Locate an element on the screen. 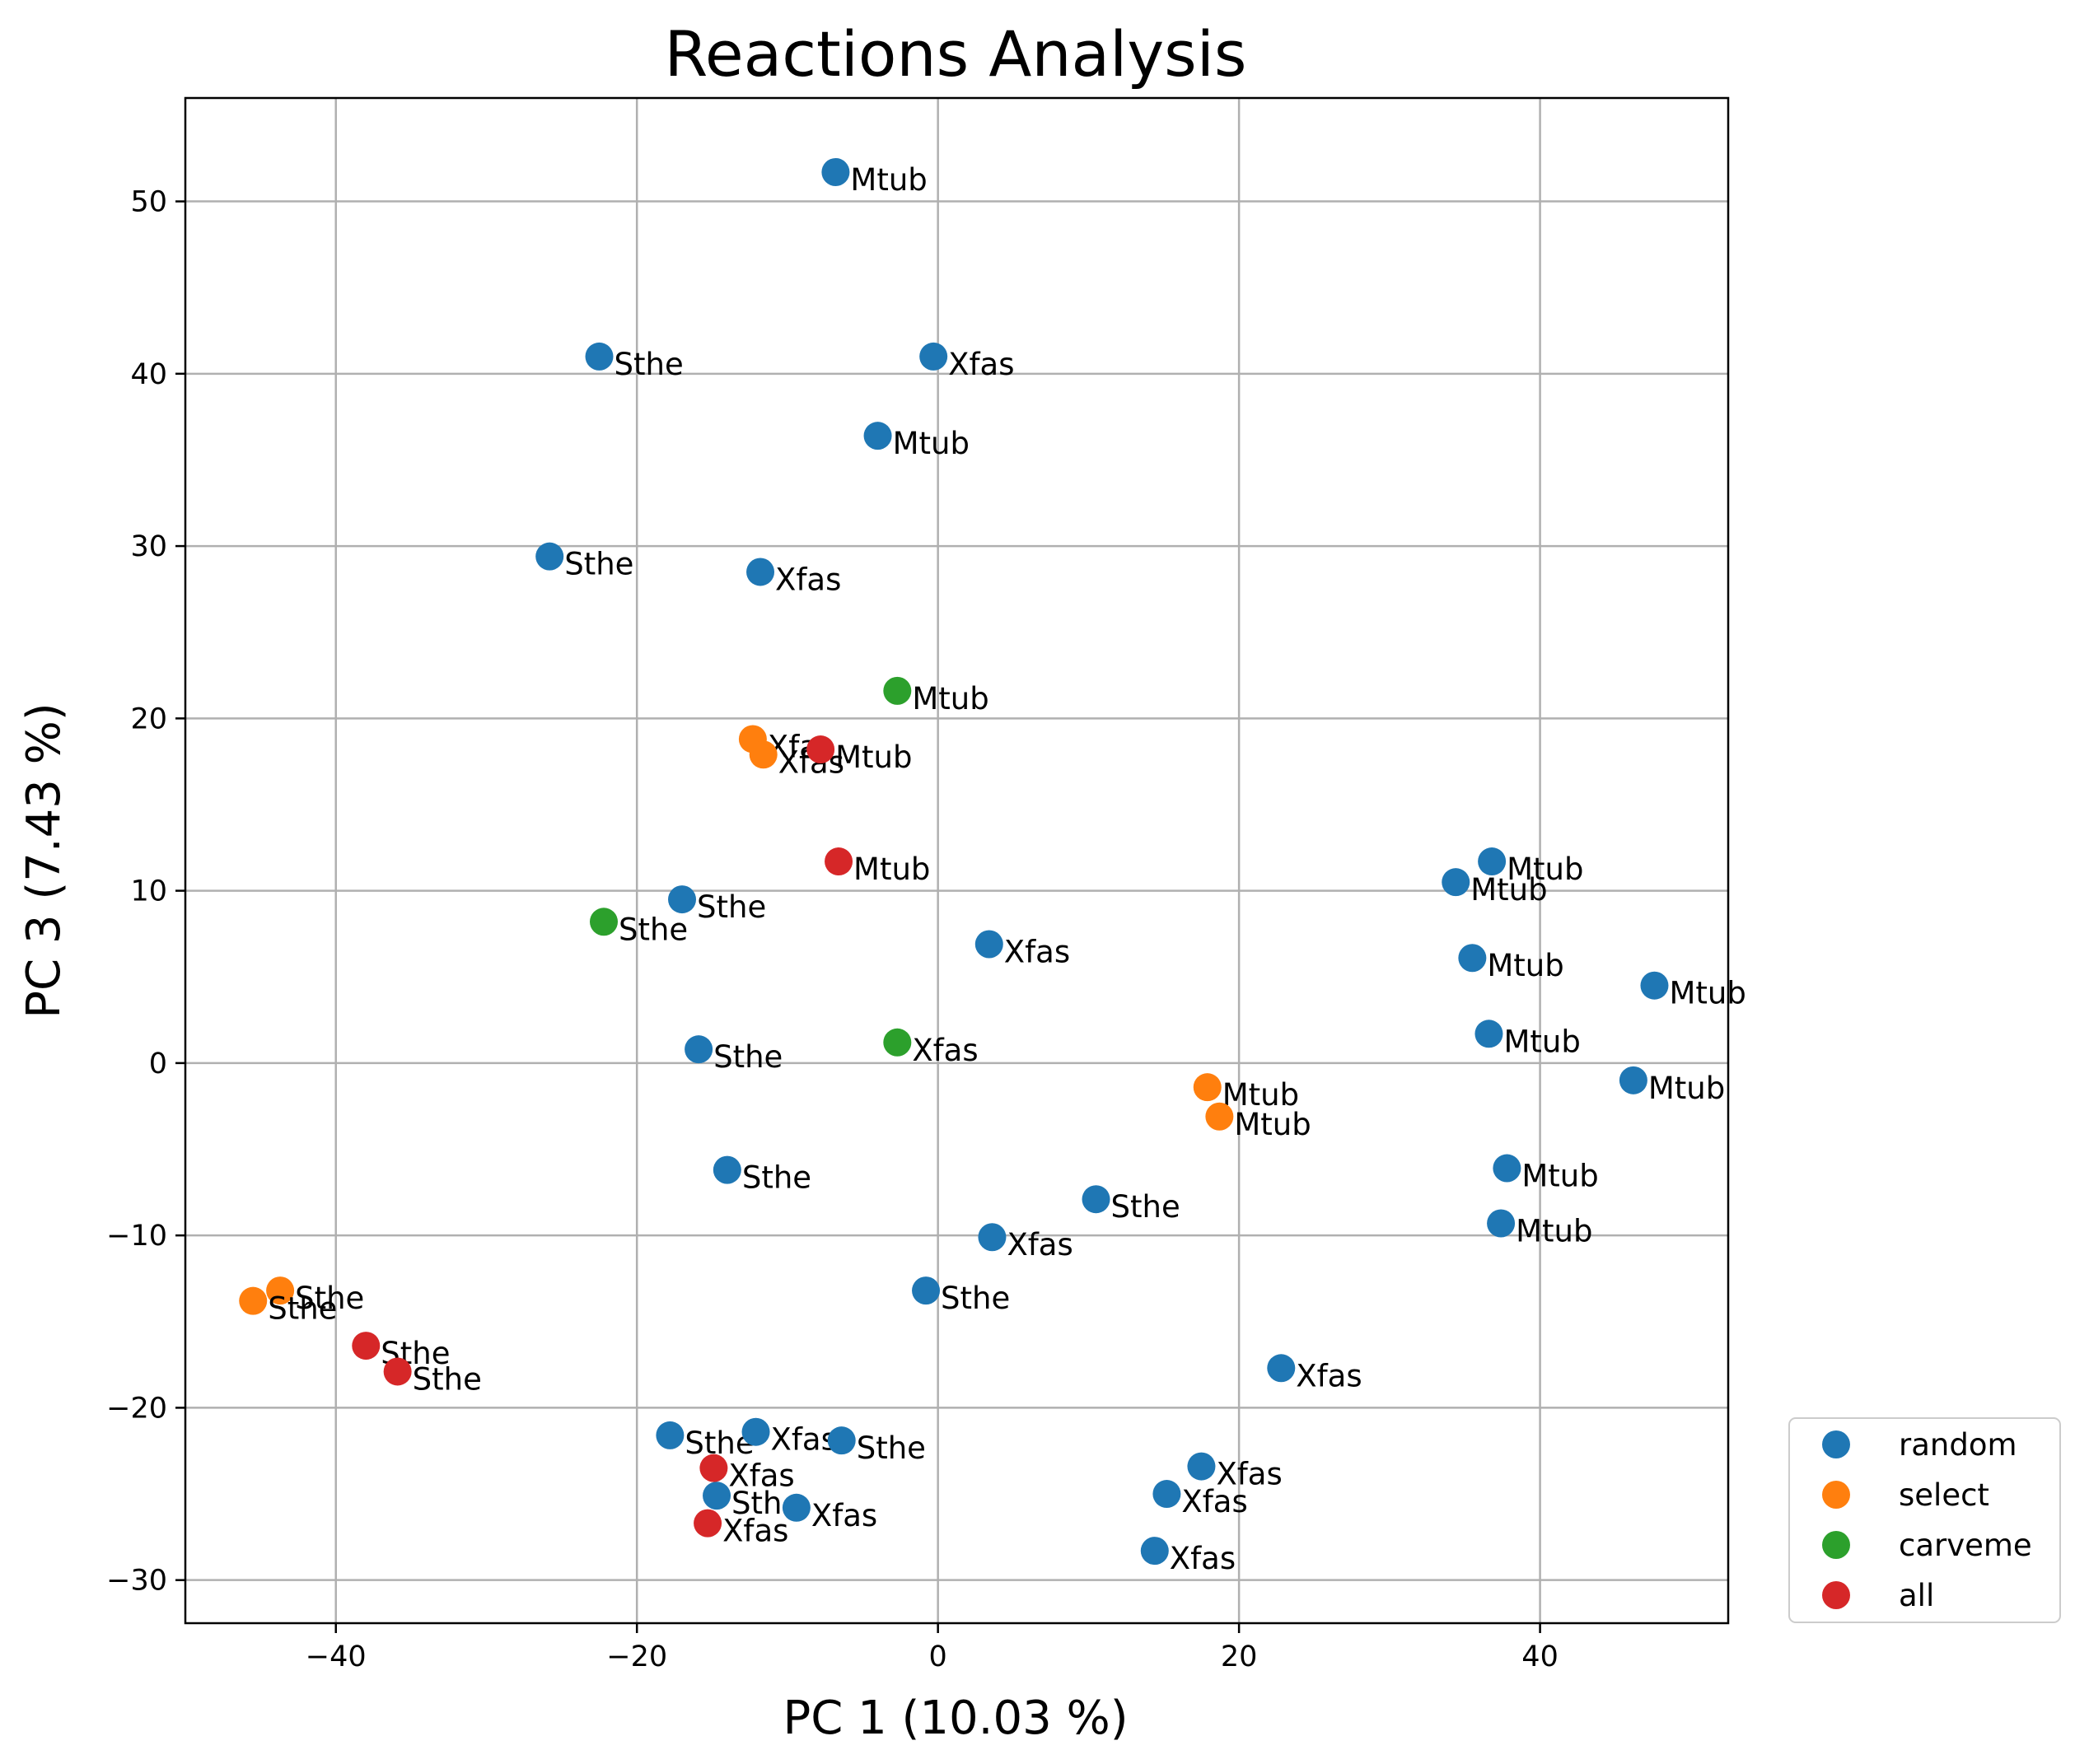 The image size is (2075, 1764). y-tick-label: 0 is located at coordinates (158, 1064).